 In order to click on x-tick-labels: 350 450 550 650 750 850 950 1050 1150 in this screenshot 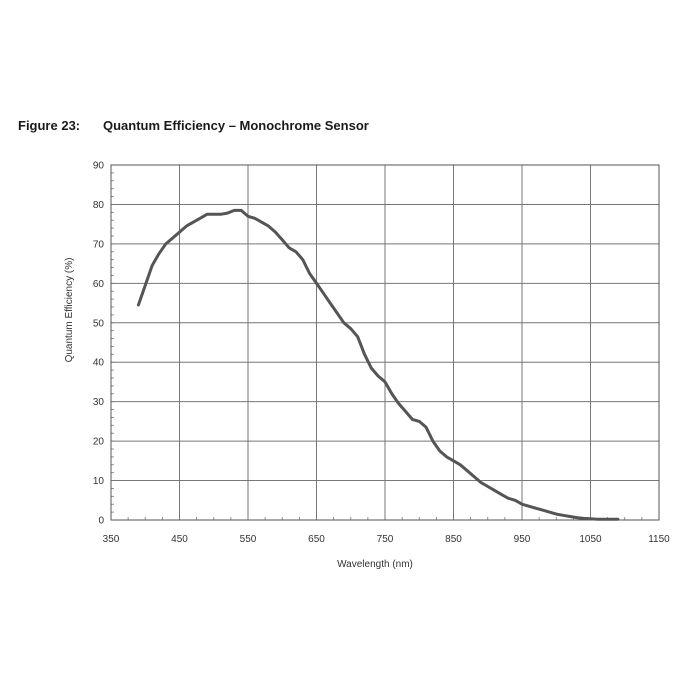, I will do `click(387, 539)`.